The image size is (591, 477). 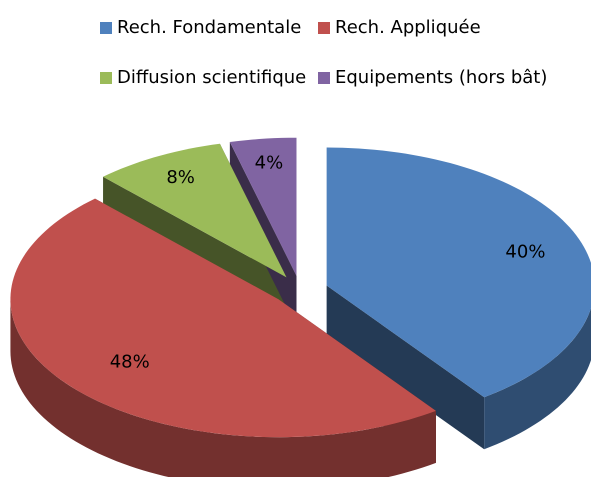 I want to click on data-label: 4%, so click(x=269, y=162).